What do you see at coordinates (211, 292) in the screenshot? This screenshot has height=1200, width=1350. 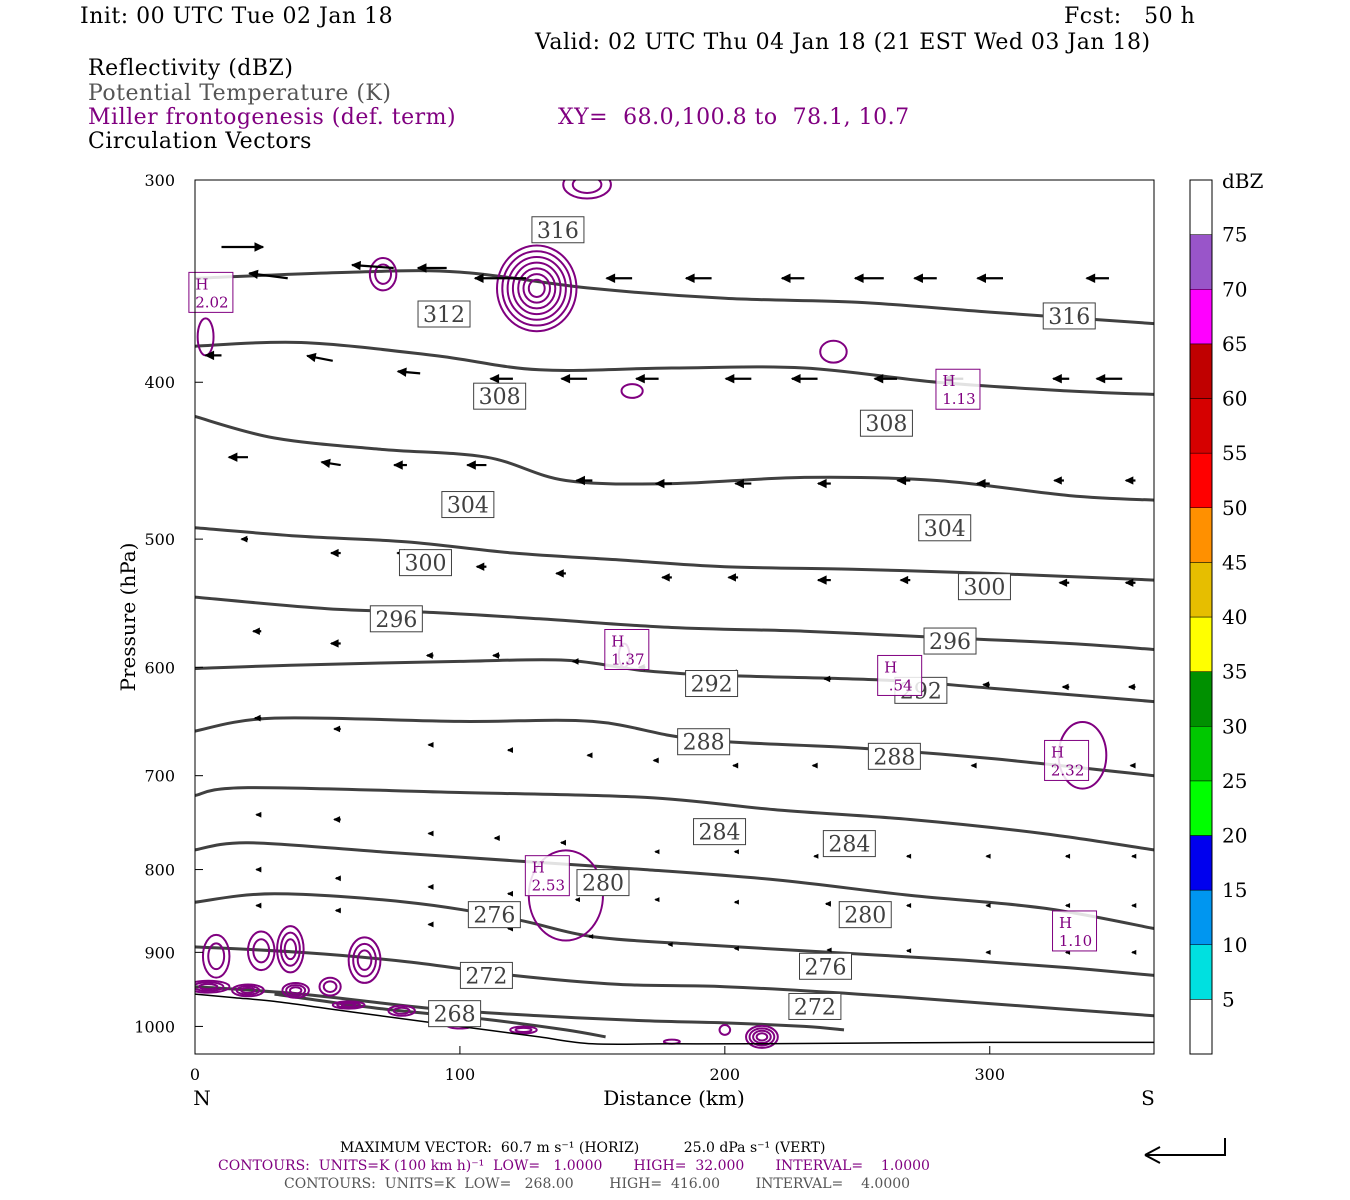 I see `frontogenesis-high: H2.02` at bounding box center [211, 292].